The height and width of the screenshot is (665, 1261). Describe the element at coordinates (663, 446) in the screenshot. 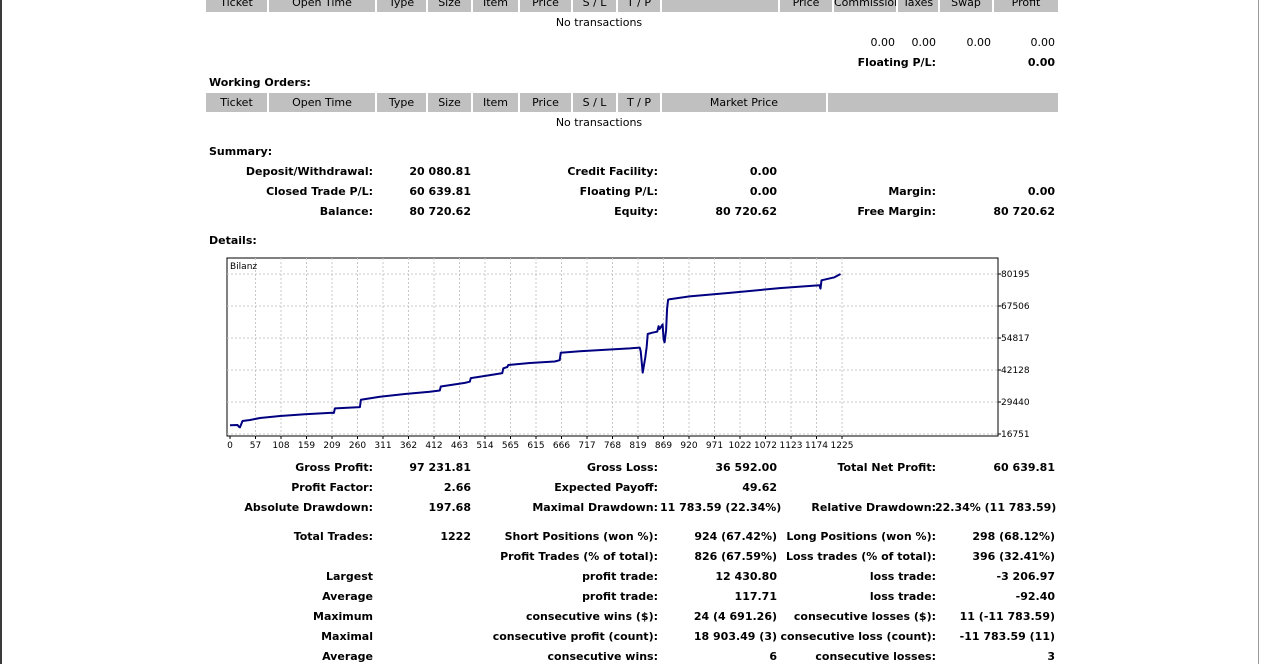

I see `x-tick-label: 869` at that location.